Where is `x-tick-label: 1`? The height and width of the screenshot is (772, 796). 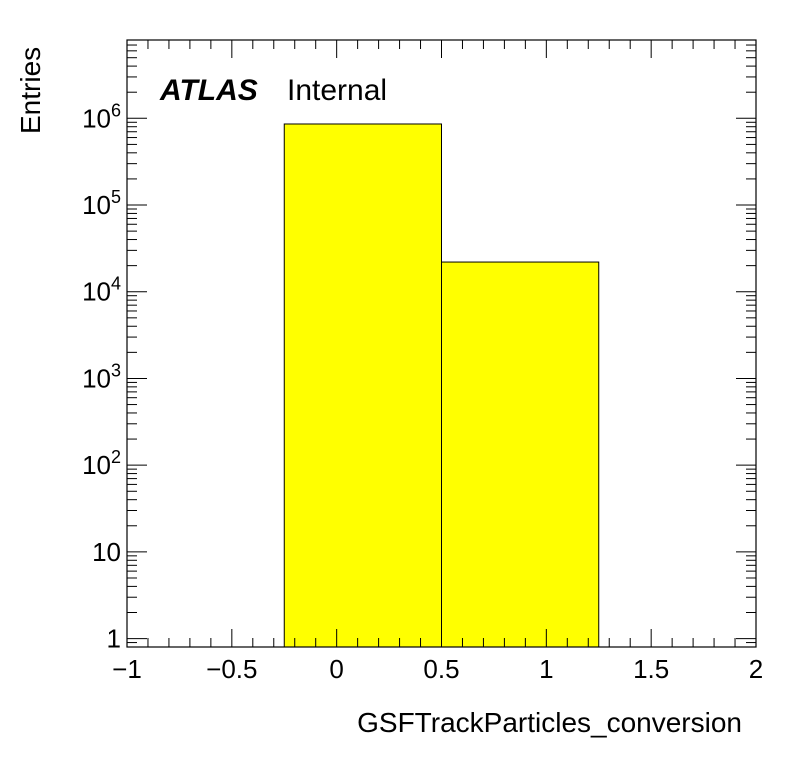 x-tick-label: 1 is located at coordinates (546, 669).